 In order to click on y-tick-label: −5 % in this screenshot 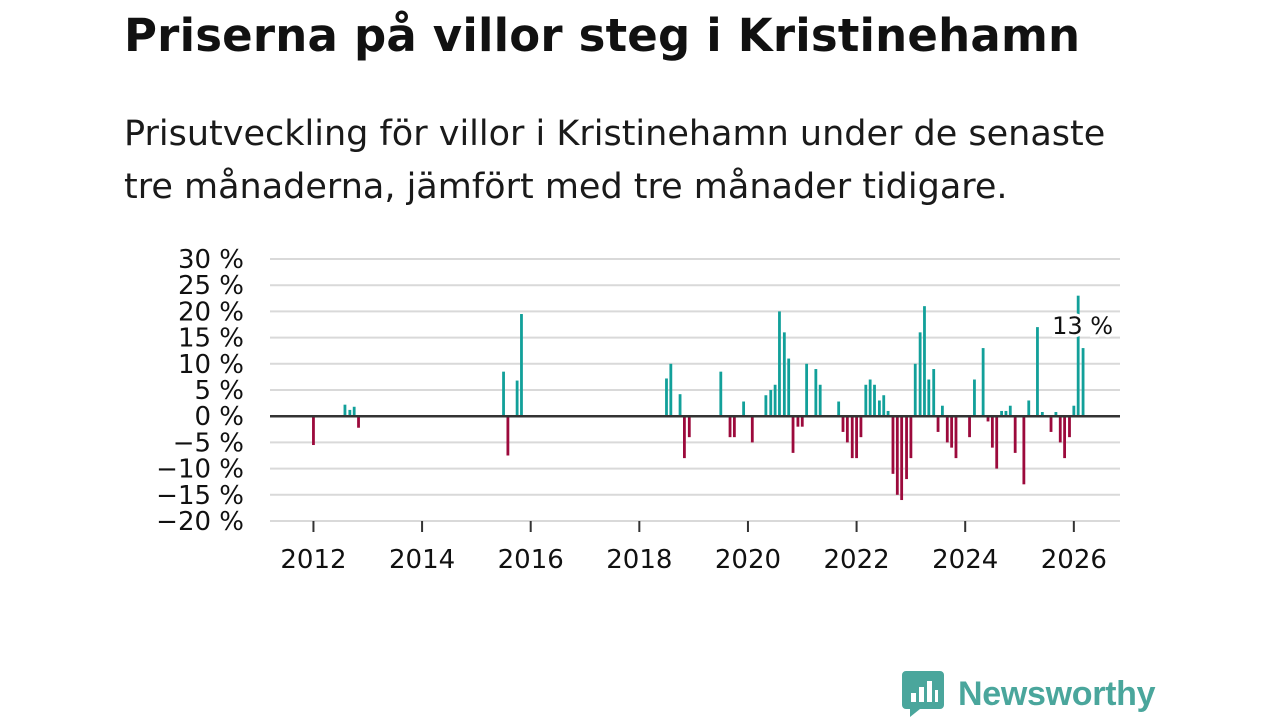, I will do `click(208, 443)`.